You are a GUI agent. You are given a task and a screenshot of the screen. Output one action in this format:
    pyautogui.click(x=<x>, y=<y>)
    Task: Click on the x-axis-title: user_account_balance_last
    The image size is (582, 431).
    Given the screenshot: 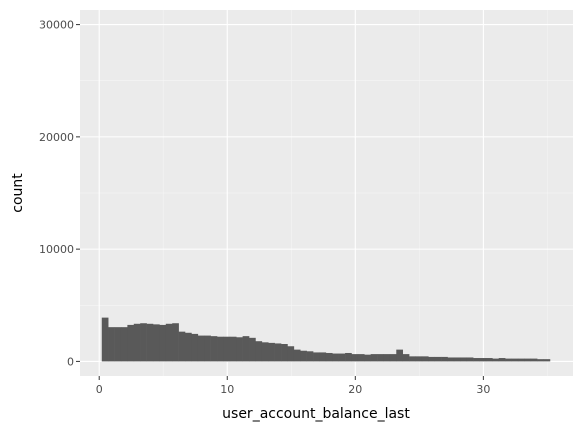 What is the action you would take?
    pyautogui.click(x=316, y=414)
    